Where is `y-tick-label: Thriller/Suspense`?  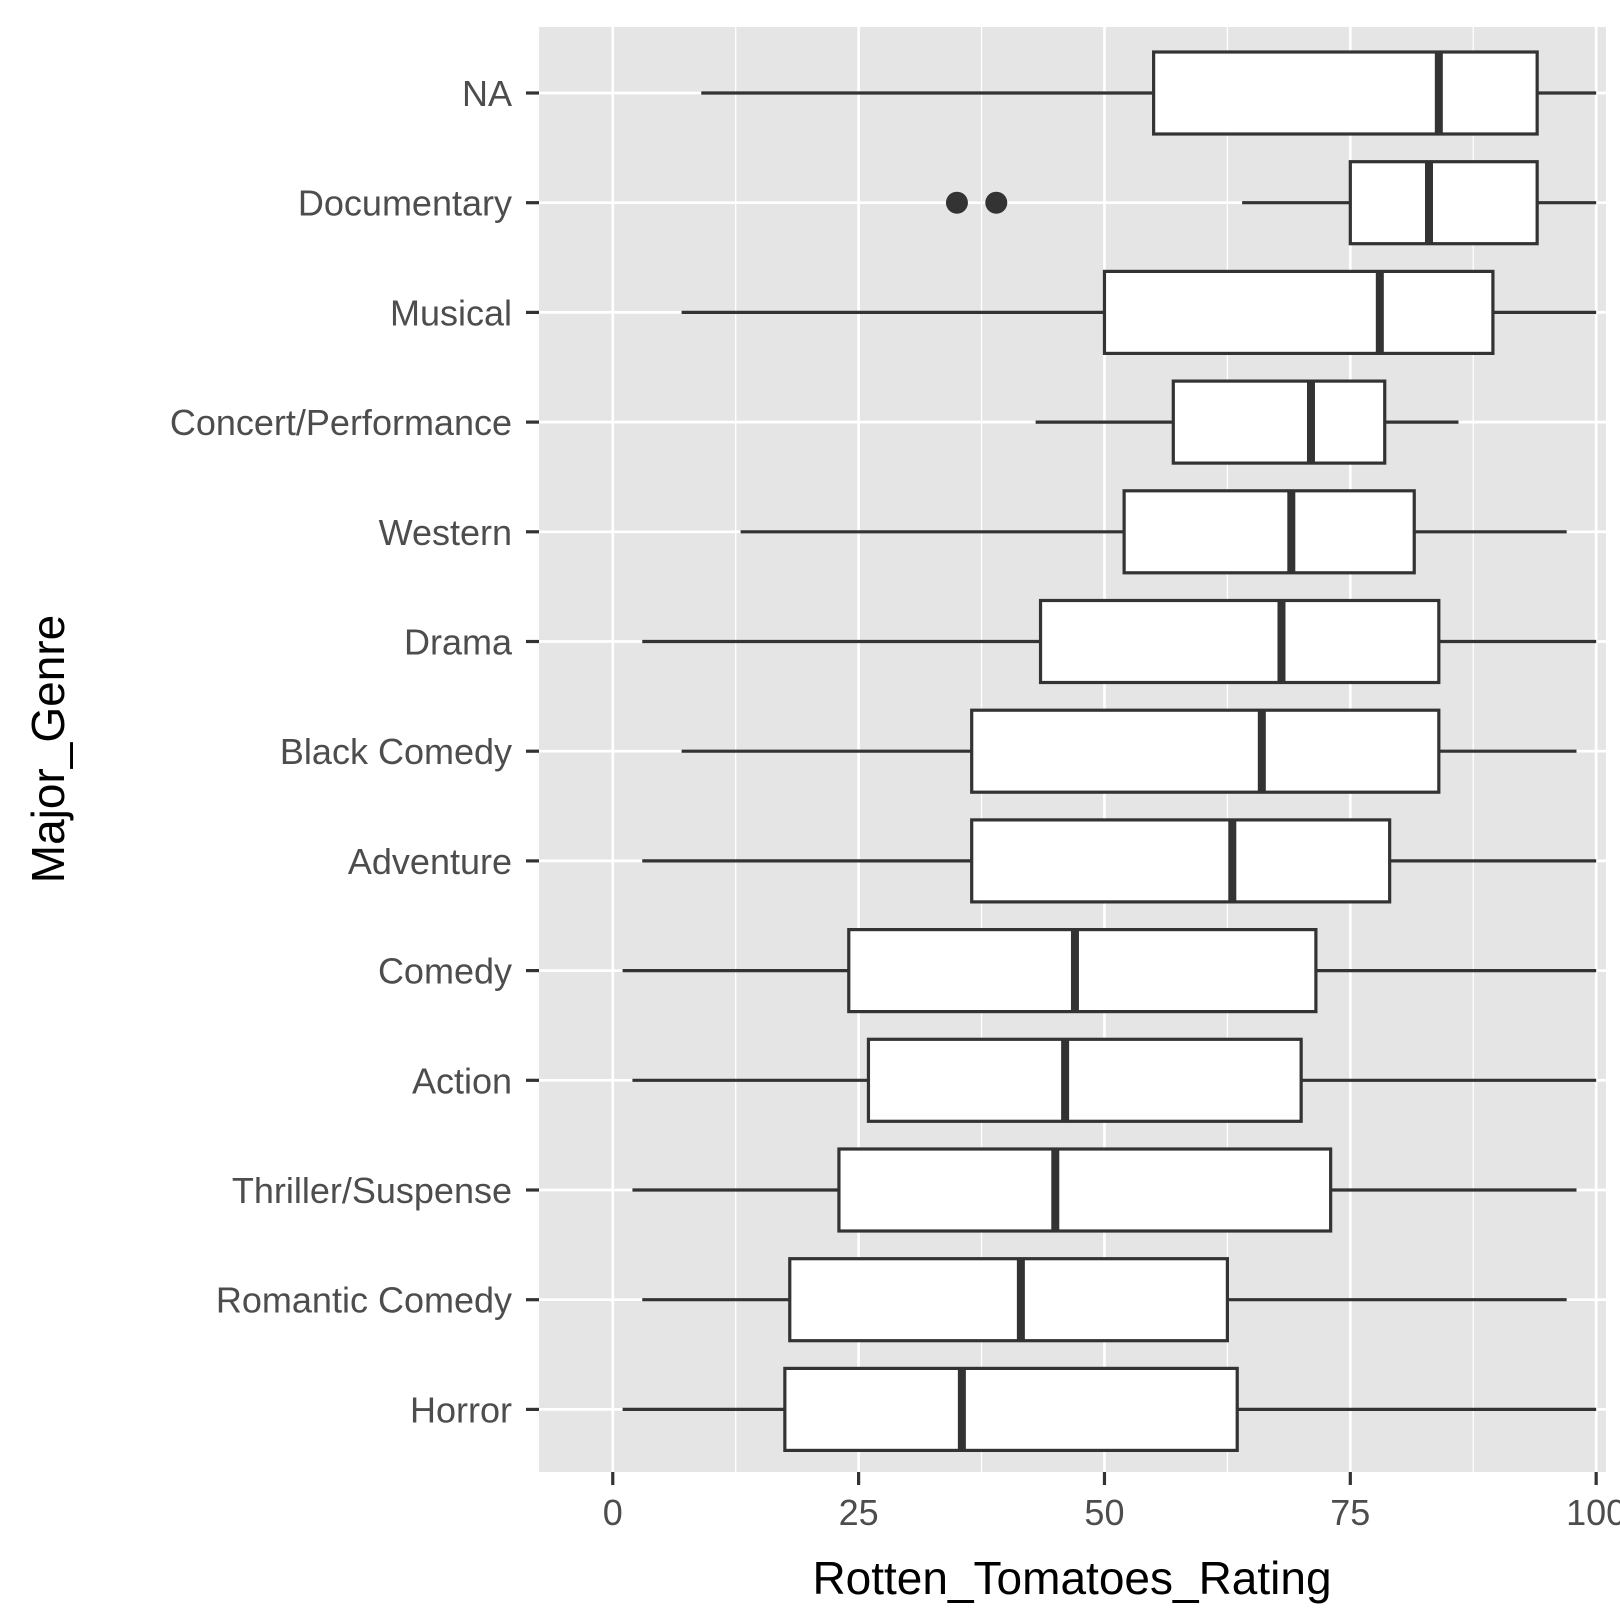
y-tick-label: Thriller/Suspense is located at coordinates (372, 1190).